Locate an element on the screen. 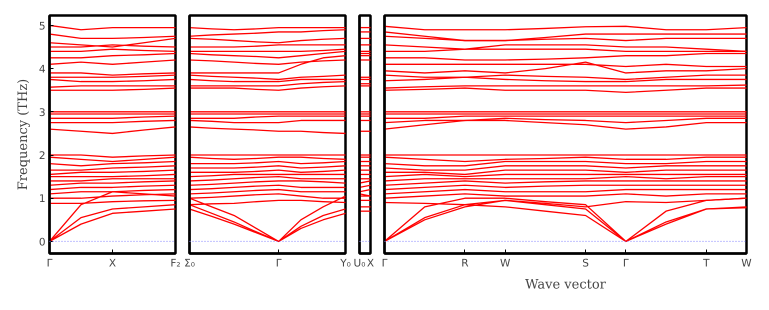  x-axis-title: Wave vector is located at coordinates (566, 285).